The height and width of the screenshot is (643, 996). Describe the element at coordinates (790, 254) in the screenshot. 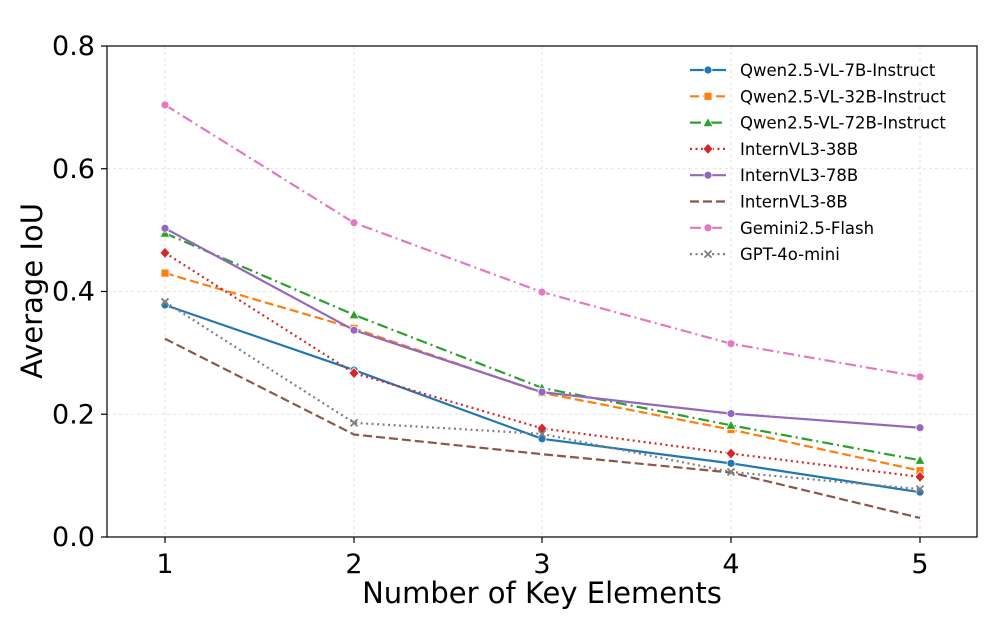

I see `legend-label: GPT-4o-mini` at that location.